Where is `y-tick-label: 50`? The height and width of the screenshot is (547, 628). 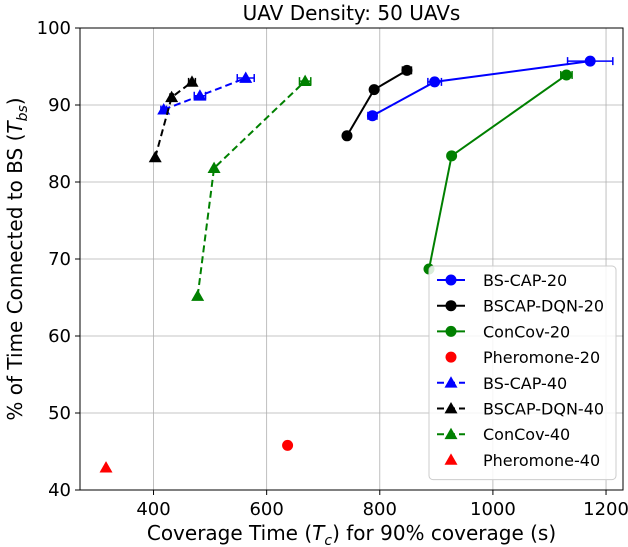 y-tick-label: 50 is located at coordinates (59, 413).